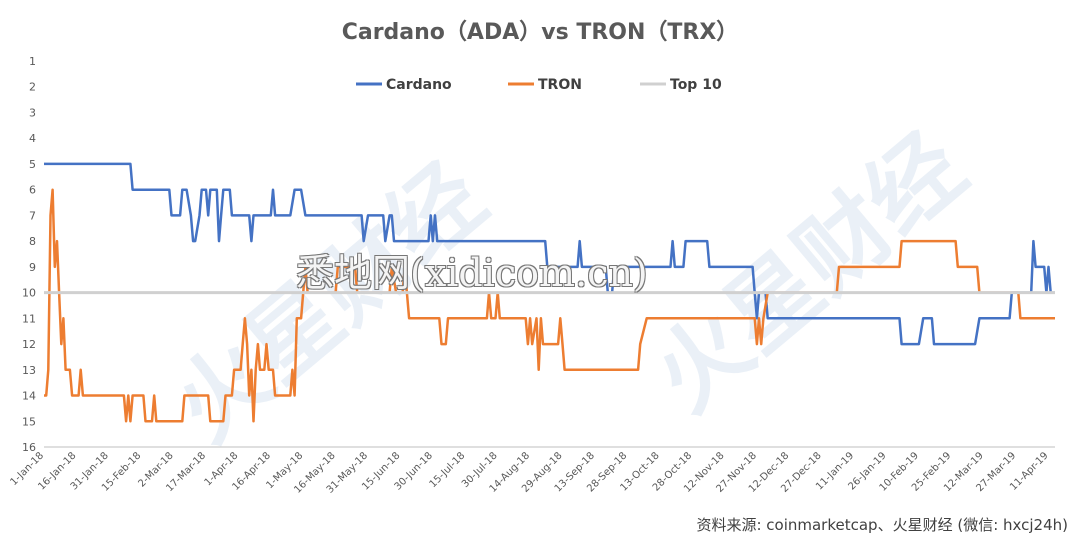 The height and width of the screenshot is (541, 1080). What do you see at coordinates (32, 61) in the screenshot?
I see `y-tick-label: 1` at bounding box center [32, 61].